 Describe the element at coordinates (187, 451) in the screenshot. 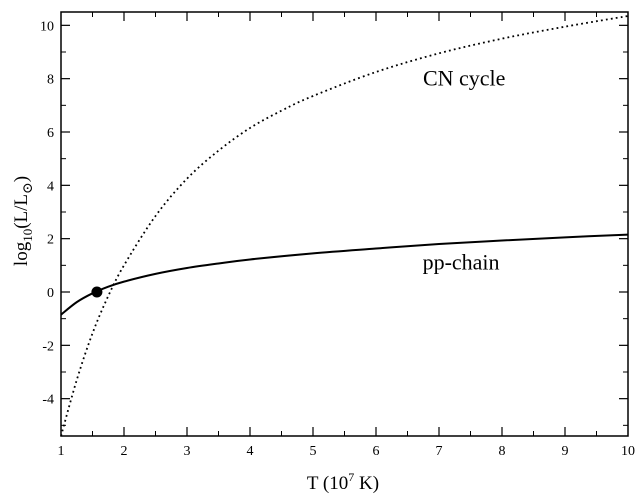

I see `x-tick-label: 3` at that location.